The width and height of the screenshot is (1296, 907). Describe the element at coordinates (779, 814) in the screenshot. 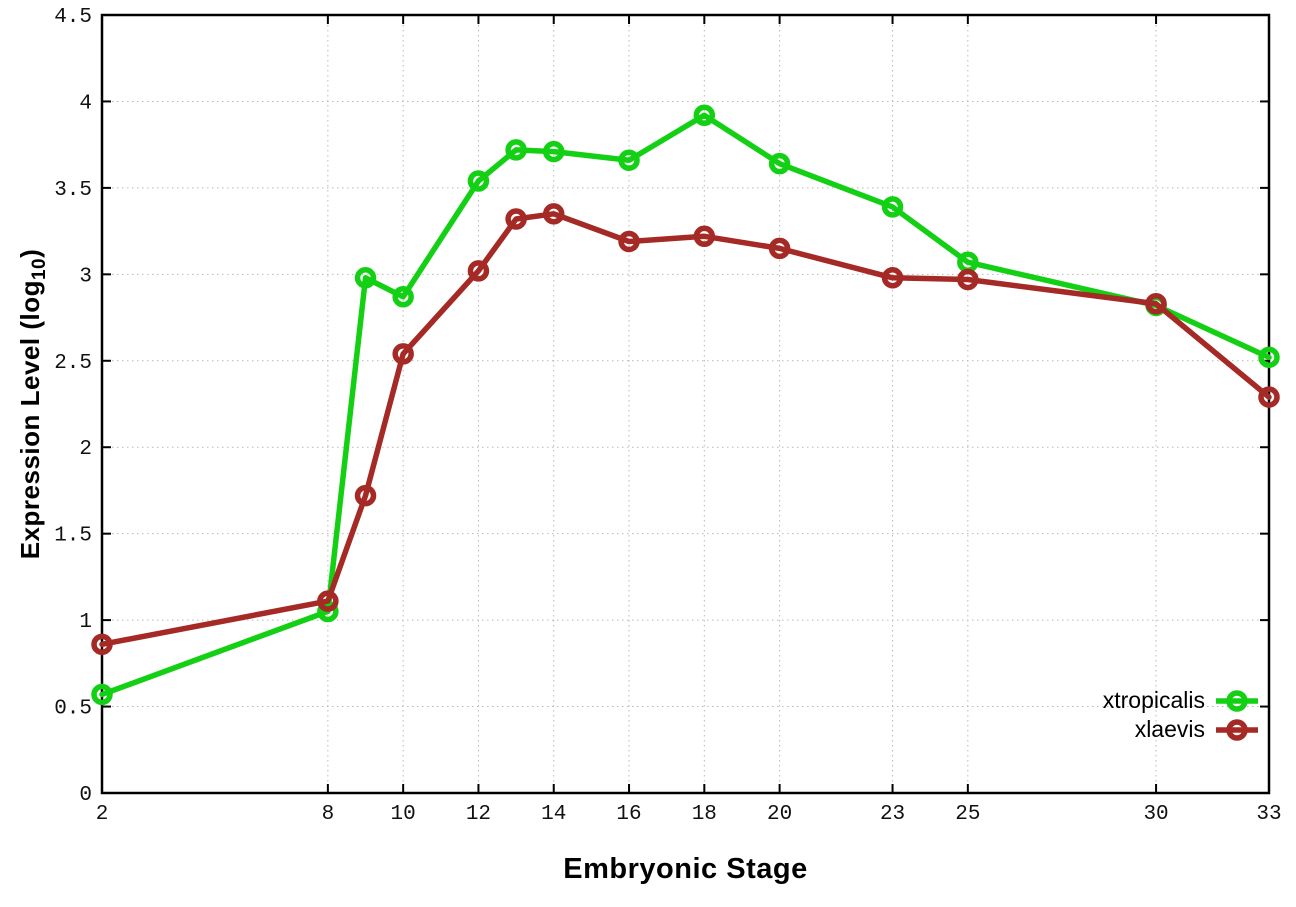

I see `x-tick-label-20: 20` at that location.